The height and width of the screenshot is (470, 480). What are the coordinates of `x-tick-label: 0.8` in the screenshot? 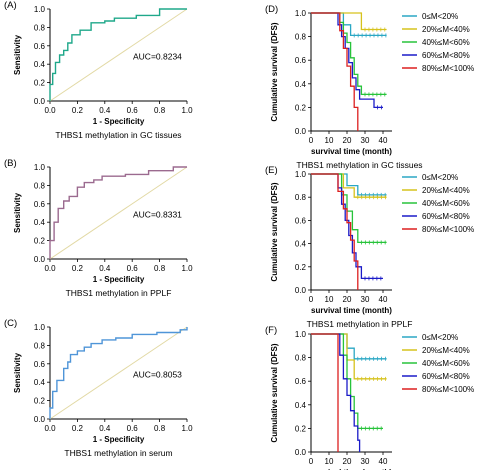 It's located at (160, 268).